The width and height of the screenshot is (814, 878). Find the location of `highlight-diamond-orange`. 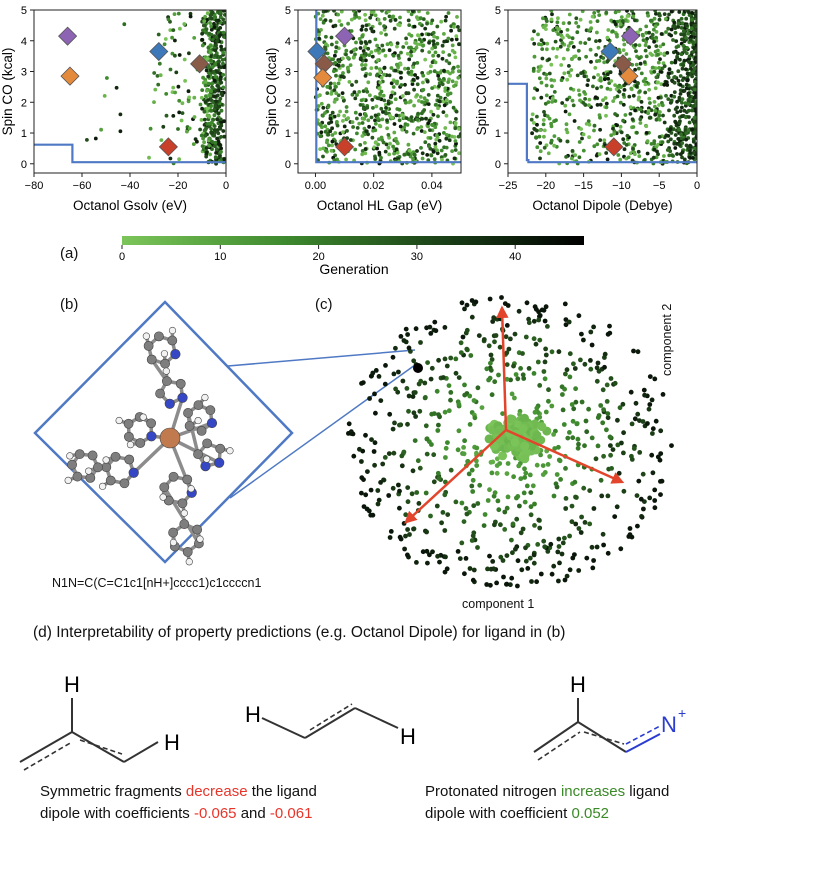

highlight-diamond-orange is located at coordinates (70, 76).